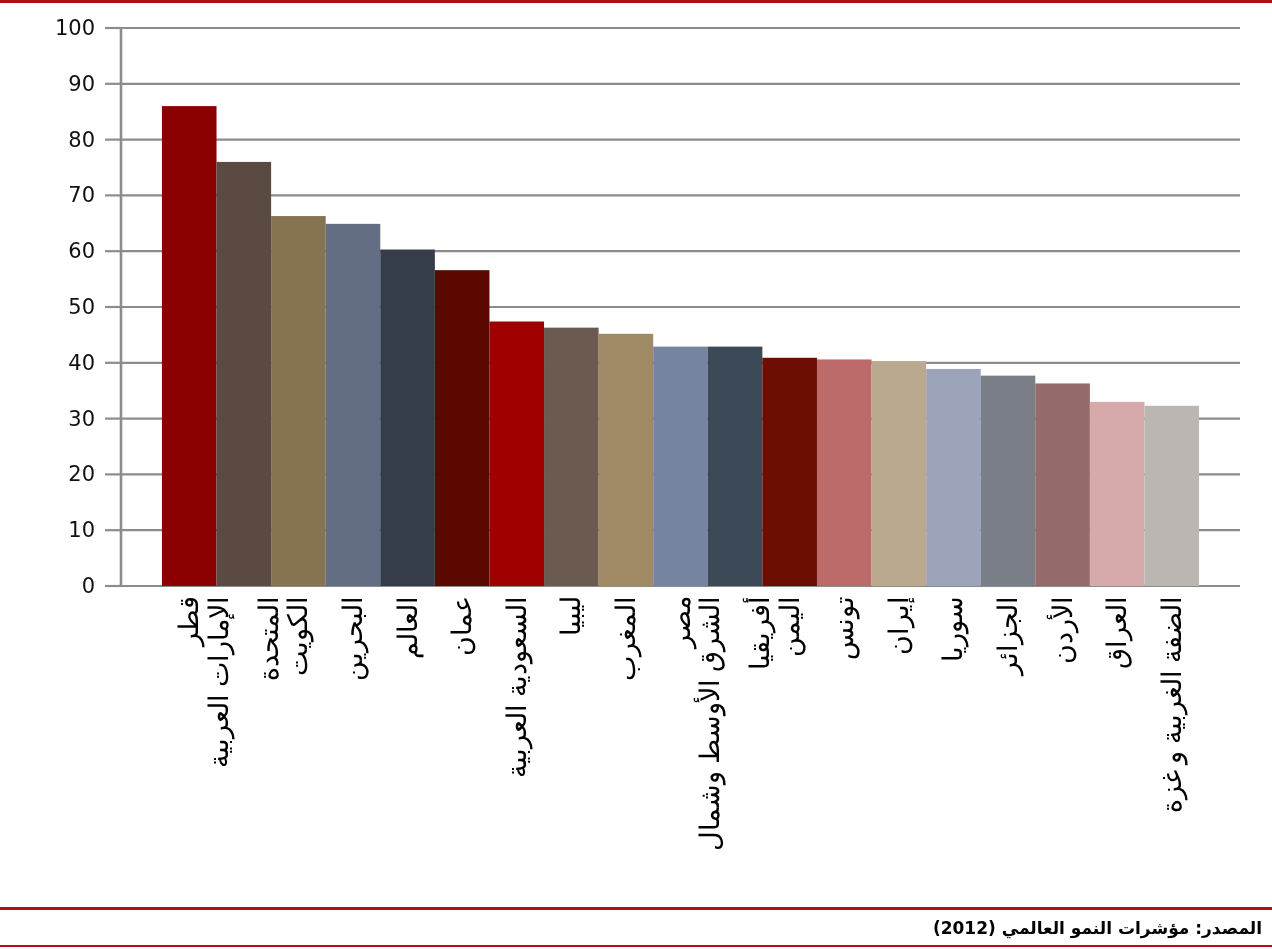 Image resolution: width=1272 pixels, height=949 pixels. Describe the element at coordinates (81, 362) in the screenshot. I see `y-tick-label: 40` at that location.